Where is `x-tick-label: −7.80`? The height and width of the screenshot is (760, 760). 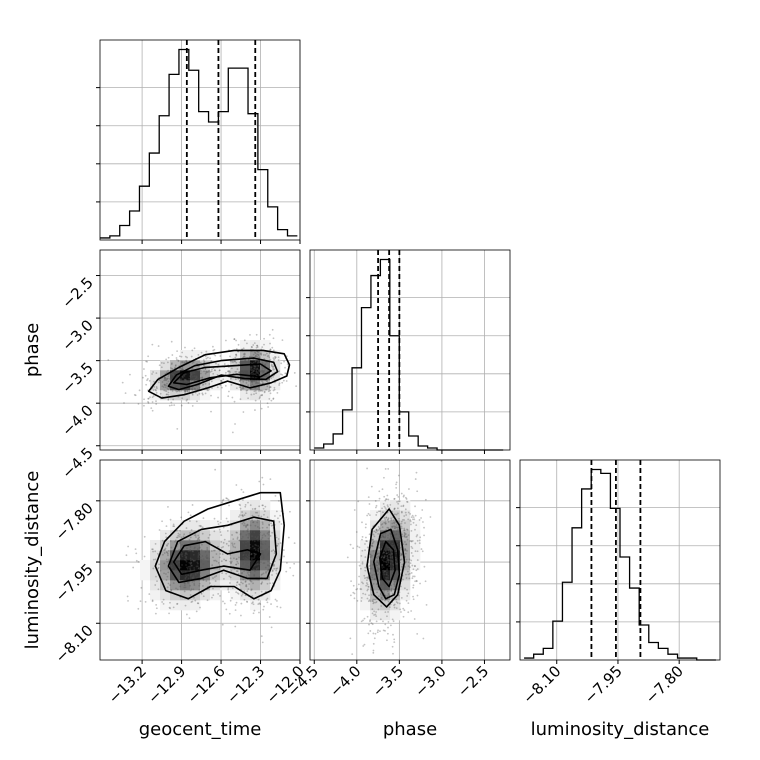 x-tick-label: −7.80 is located at coordinates (664, 684).